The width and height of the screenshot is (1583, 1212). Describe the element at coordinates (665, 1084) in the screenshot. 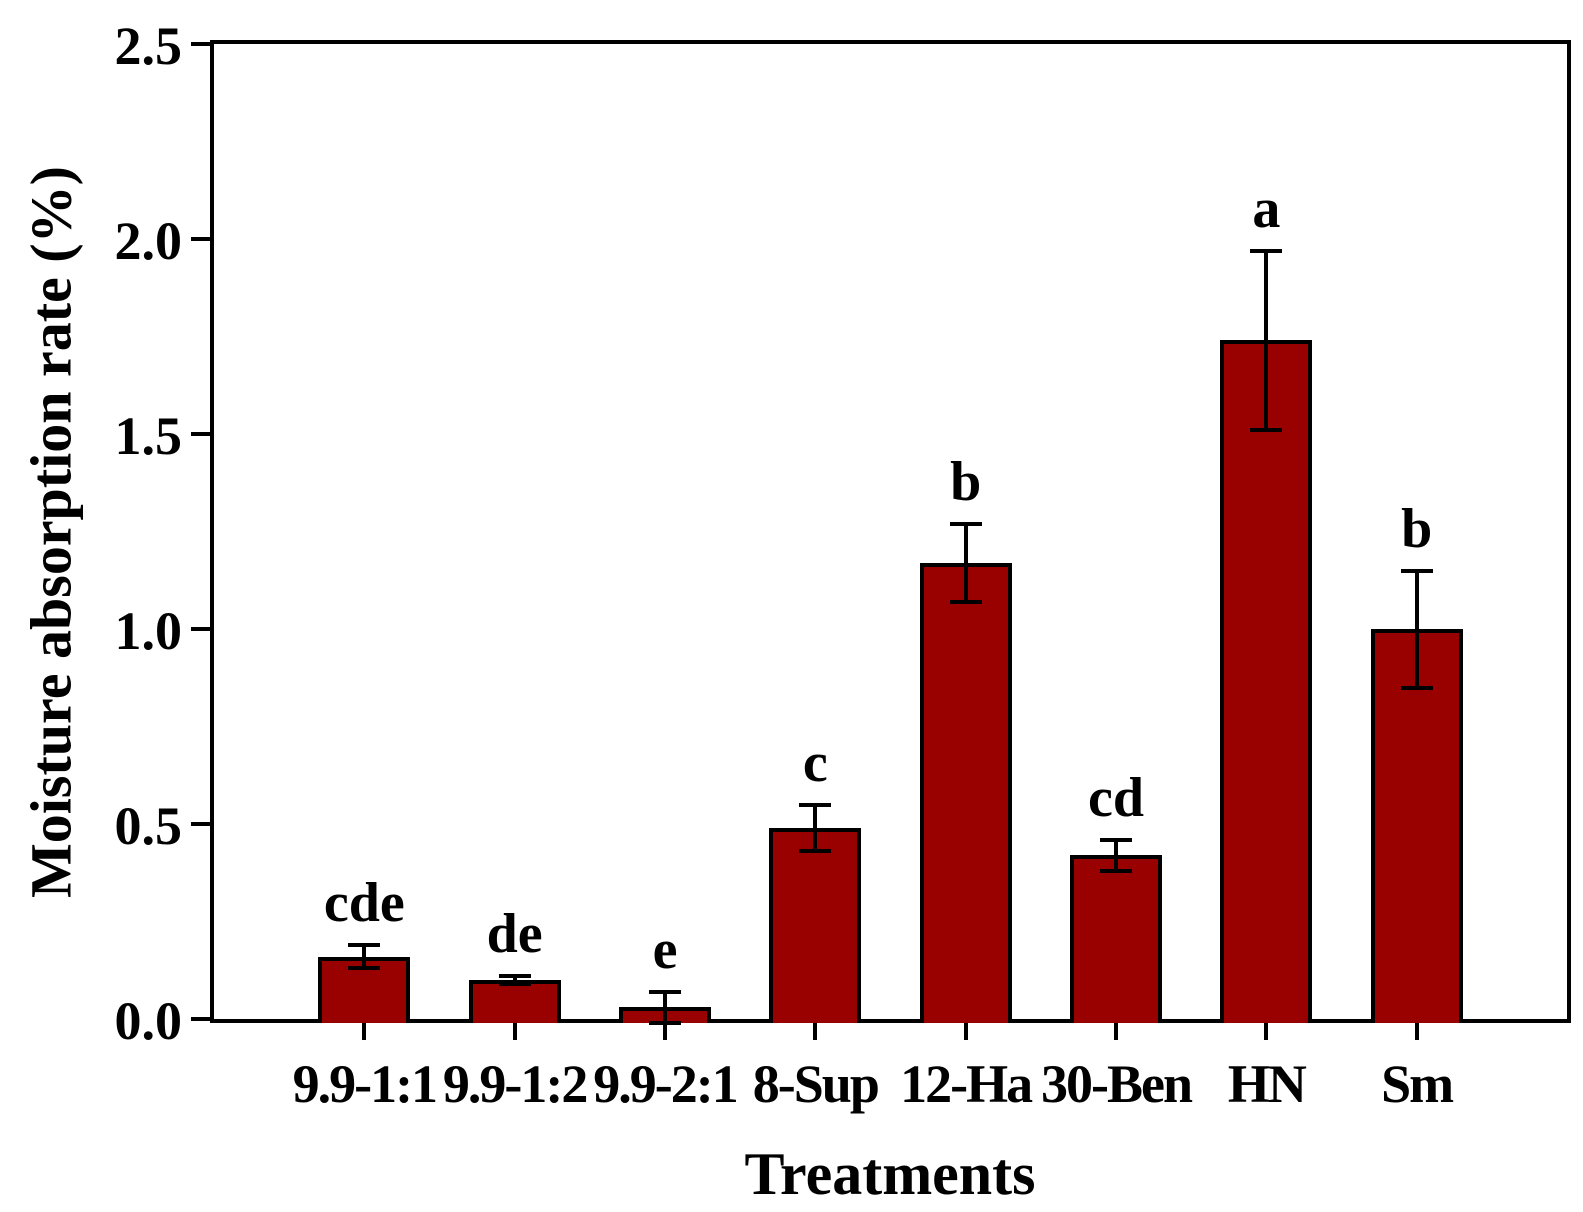

I see `x-tick-label: 9.9-2:1` at that location.